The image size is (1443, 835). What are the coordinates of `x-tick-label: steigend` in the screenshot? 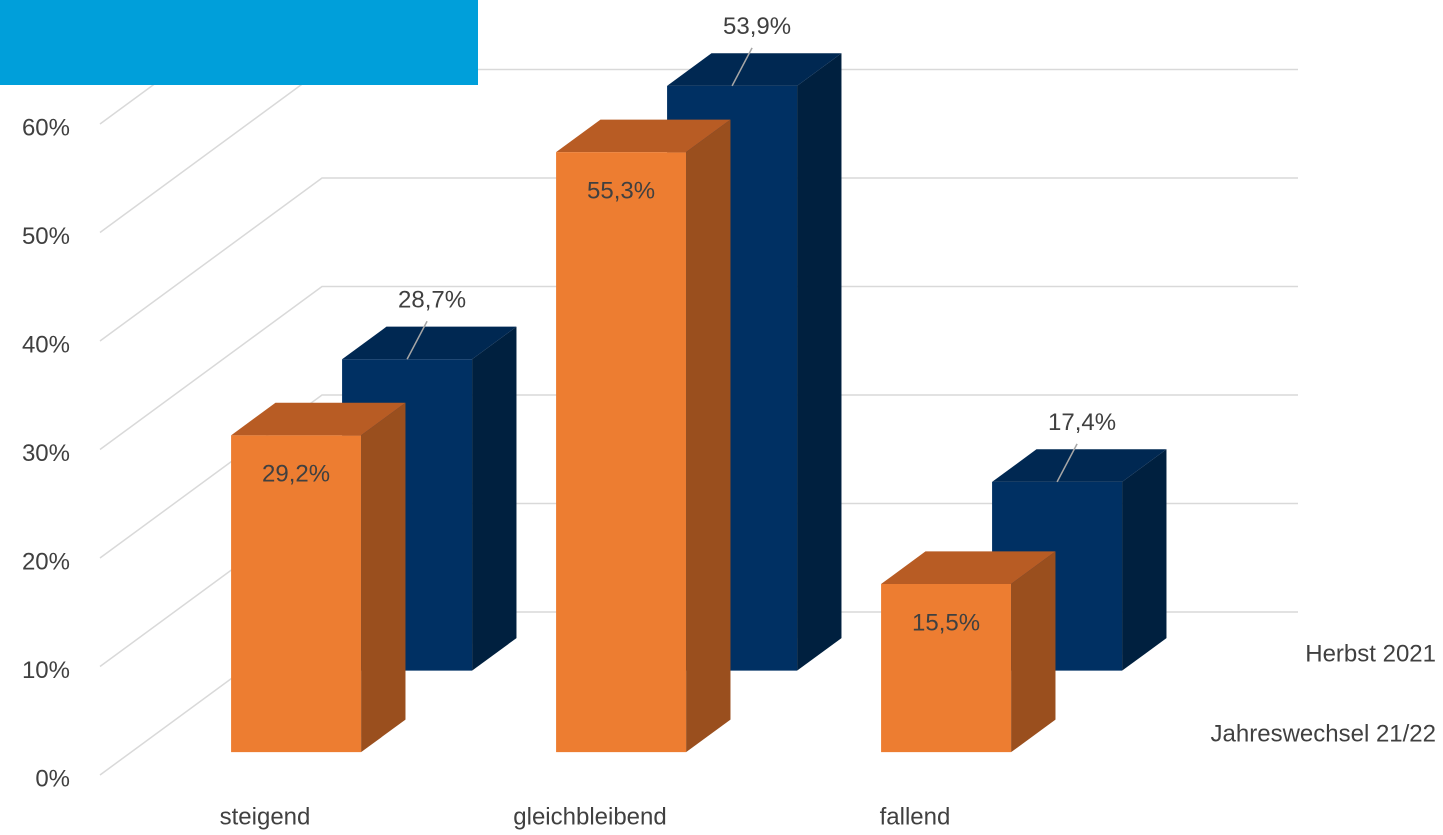 It's located at (265, 816).